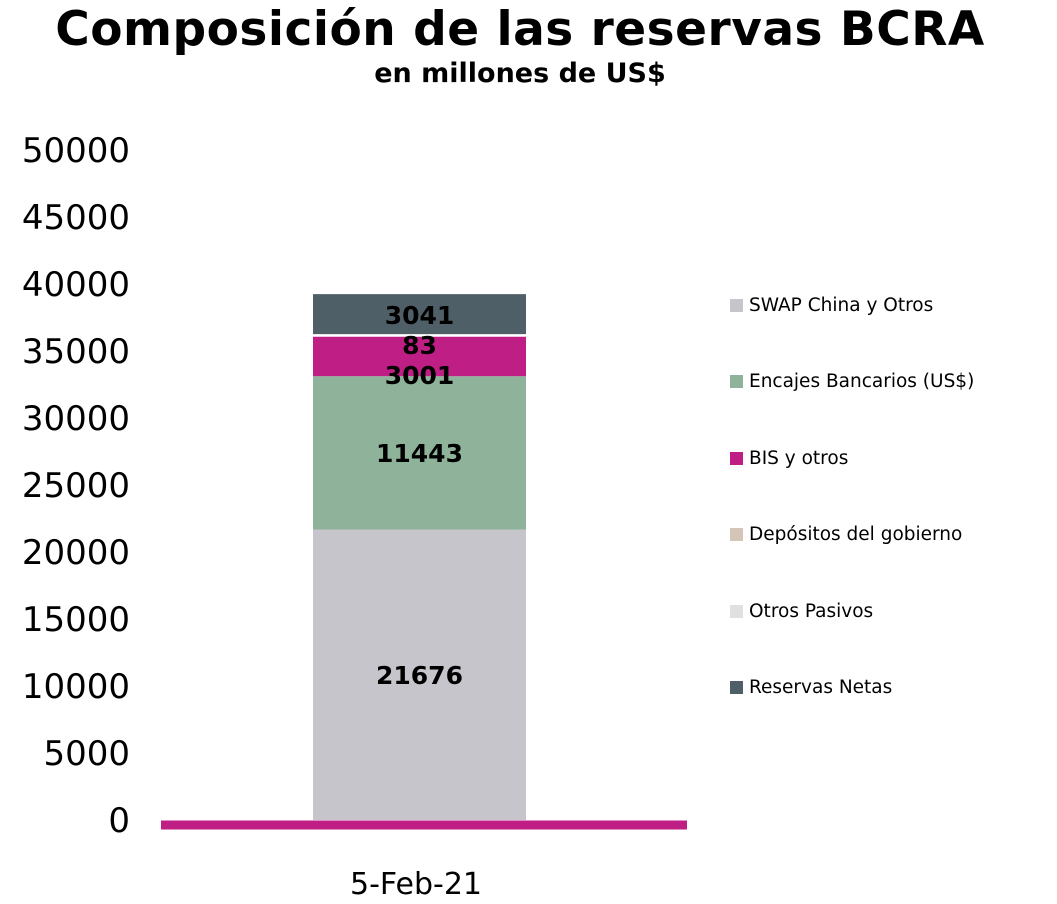 The image size is (1057, 904). Describe the element at coordinates (841, 305) in the screenshot. I see `legend-label: SWAP China y Otros` at that location.